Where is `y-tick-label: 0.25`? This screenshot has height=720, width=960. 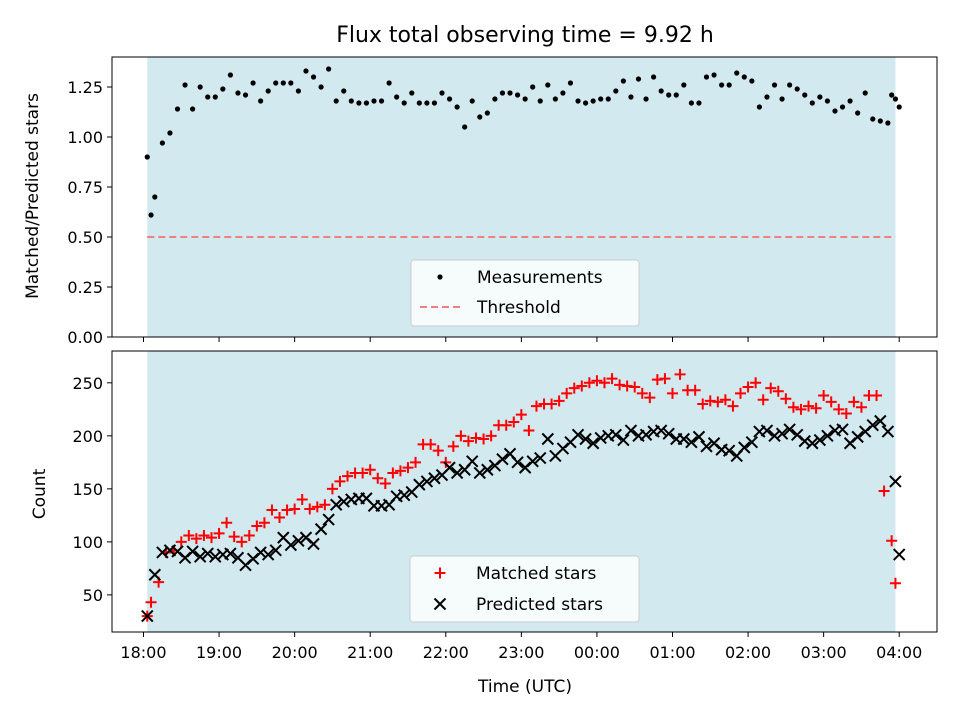
y-tick-label: 0.25 is located at coordinates (85, 287).